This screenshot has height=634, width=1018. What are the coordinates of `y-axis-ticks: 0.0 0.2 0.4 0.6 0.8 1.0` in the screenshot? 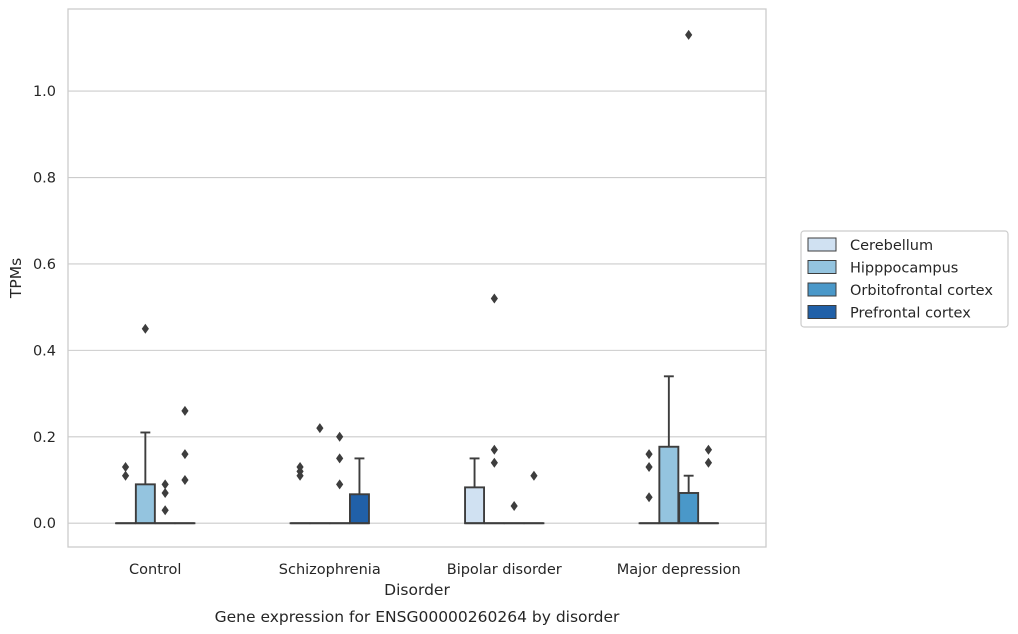 It's located at (44, 308).